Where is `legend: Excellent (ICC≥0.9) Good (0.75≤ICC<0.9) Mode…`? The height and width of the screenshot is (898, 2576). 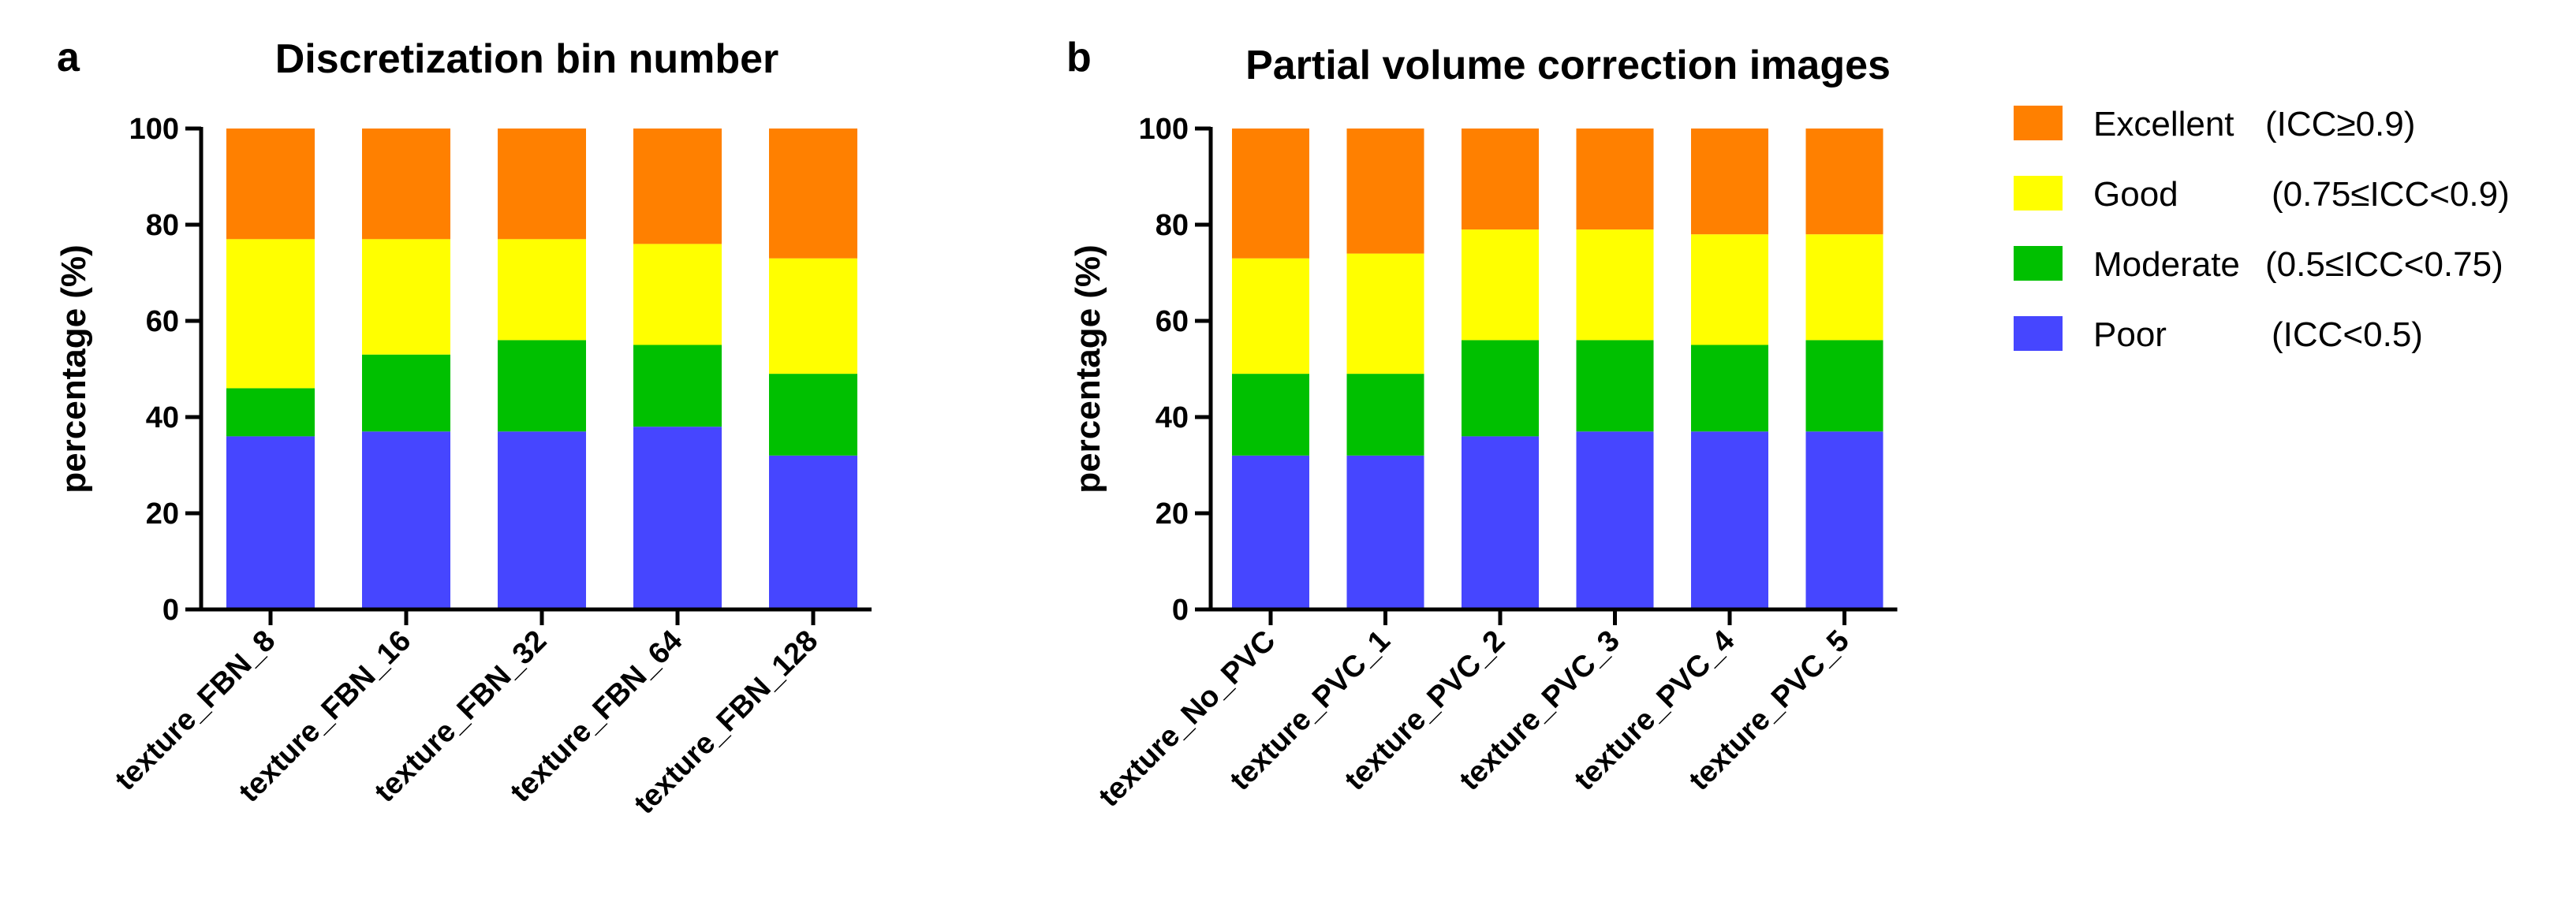
legend: Excellent (ICC≥0.9) Good (0.75≤ICC<0.9) Mode… is located at coordinates (2262, 229).